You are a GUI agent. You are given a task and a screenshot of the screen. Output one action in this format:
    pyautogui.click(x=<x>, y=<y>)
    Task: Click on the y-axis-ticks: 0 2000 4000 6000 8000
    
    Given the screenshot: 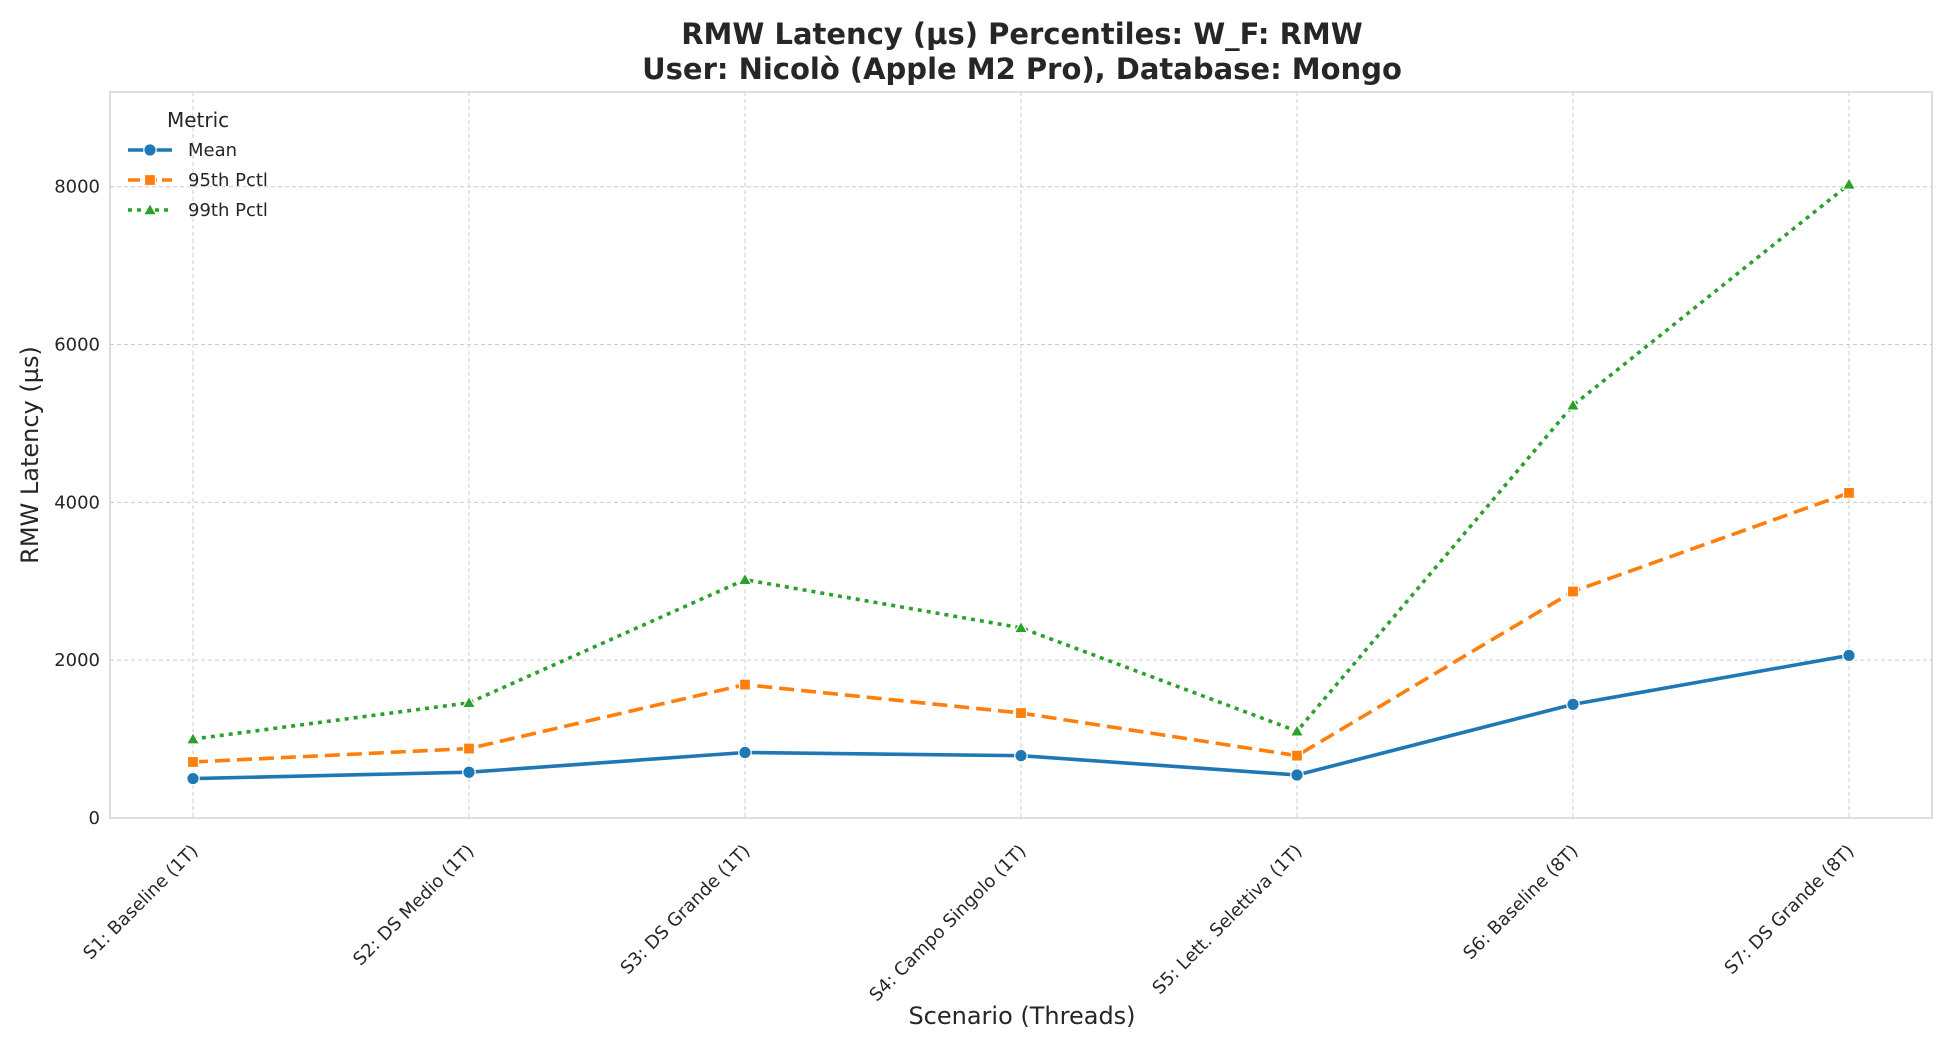 What is the action you would take?
    pyautogui.click(x=77, y=503)
    